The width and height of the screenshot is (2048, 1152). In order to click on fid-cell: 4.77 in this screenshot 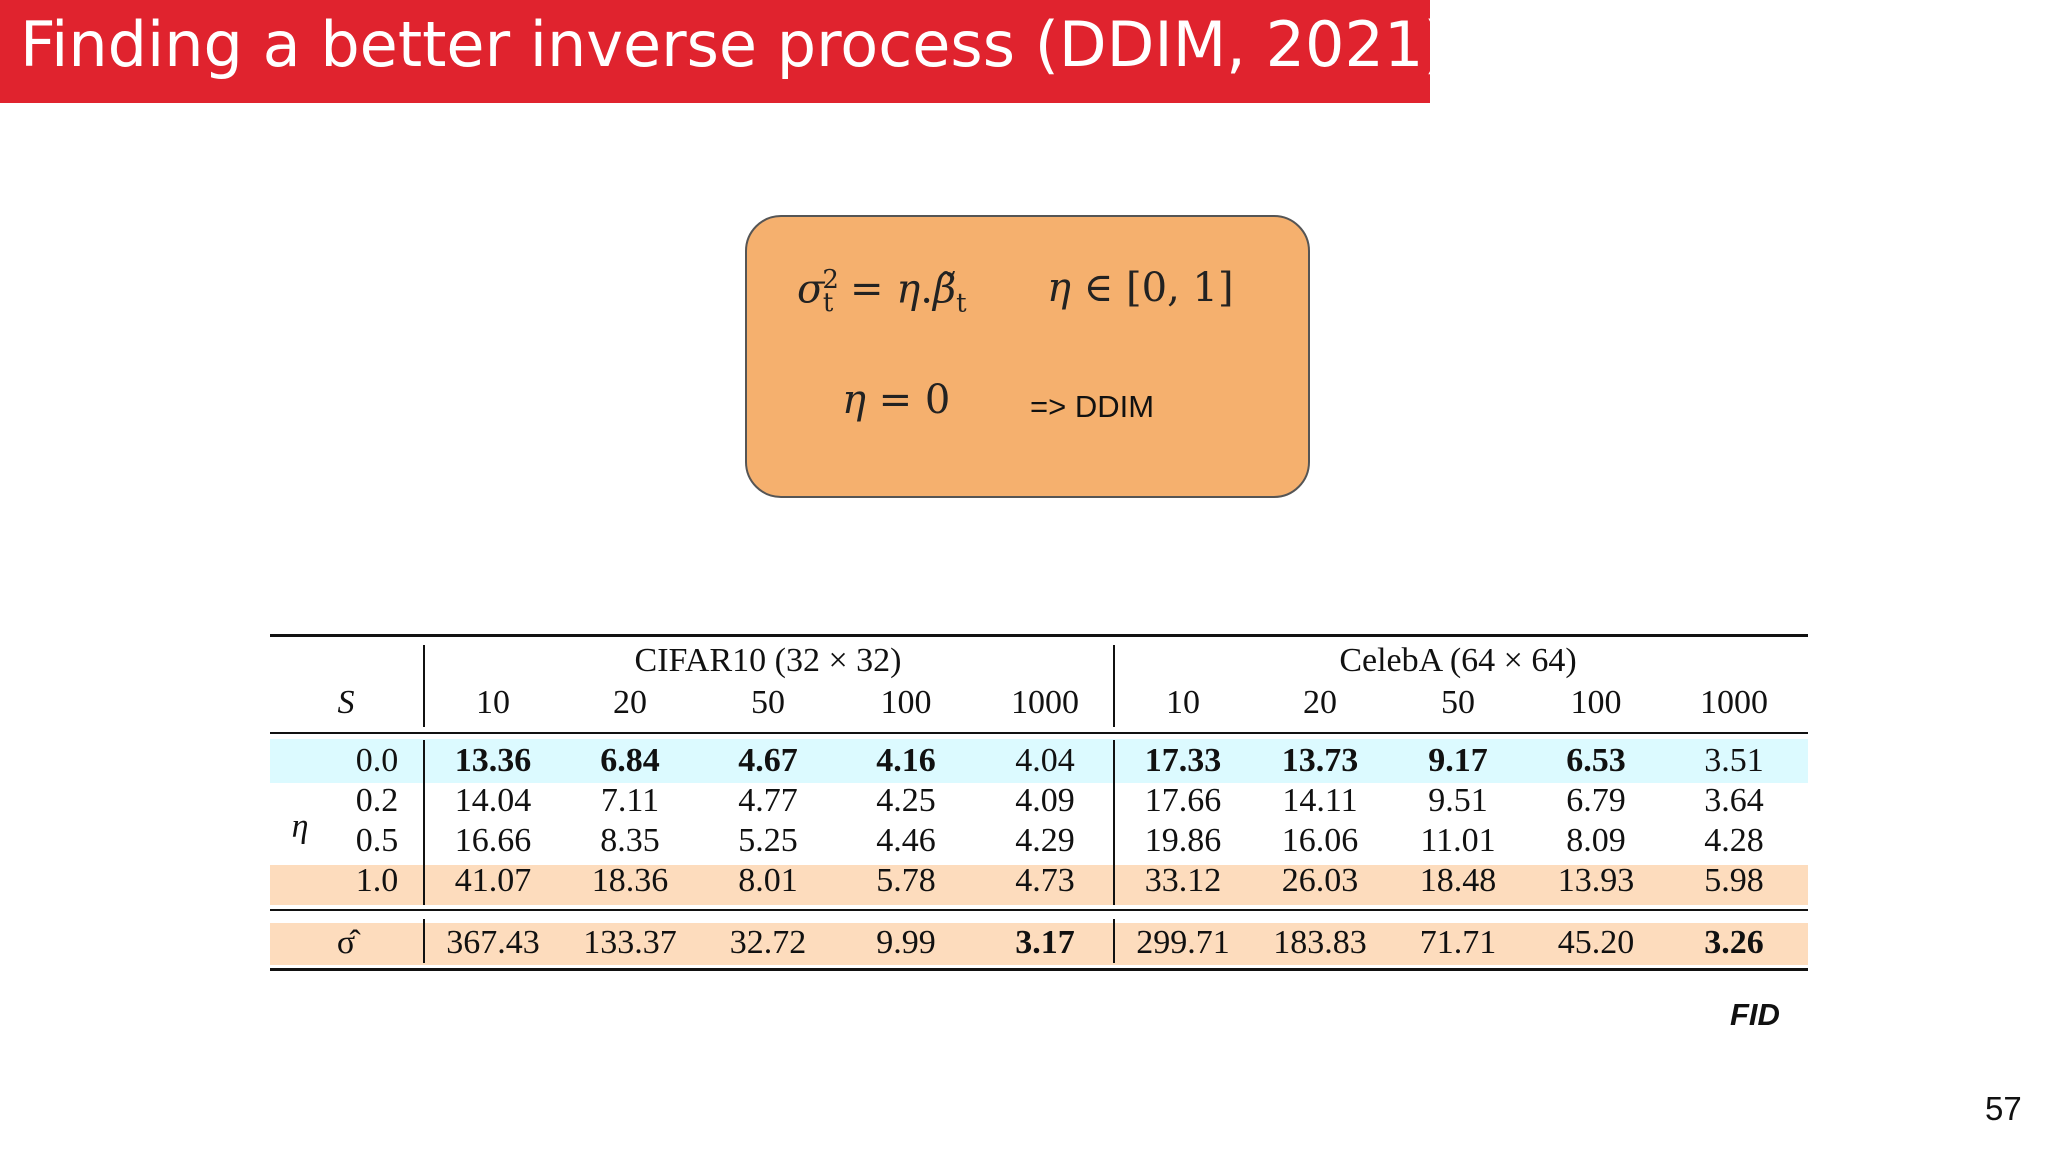, I will do `click(768, 800)`.